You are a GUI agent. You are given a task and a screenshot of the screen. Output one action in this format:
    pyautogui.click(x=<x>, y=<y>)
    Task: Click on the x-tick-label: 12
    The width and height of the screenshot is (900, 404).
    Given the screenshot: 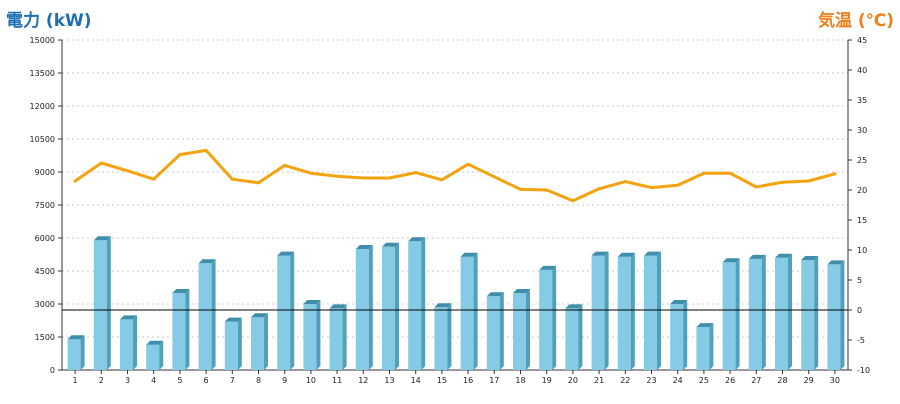 What is the action you would take?
    pyautogui.click(x=363, y=380)
    